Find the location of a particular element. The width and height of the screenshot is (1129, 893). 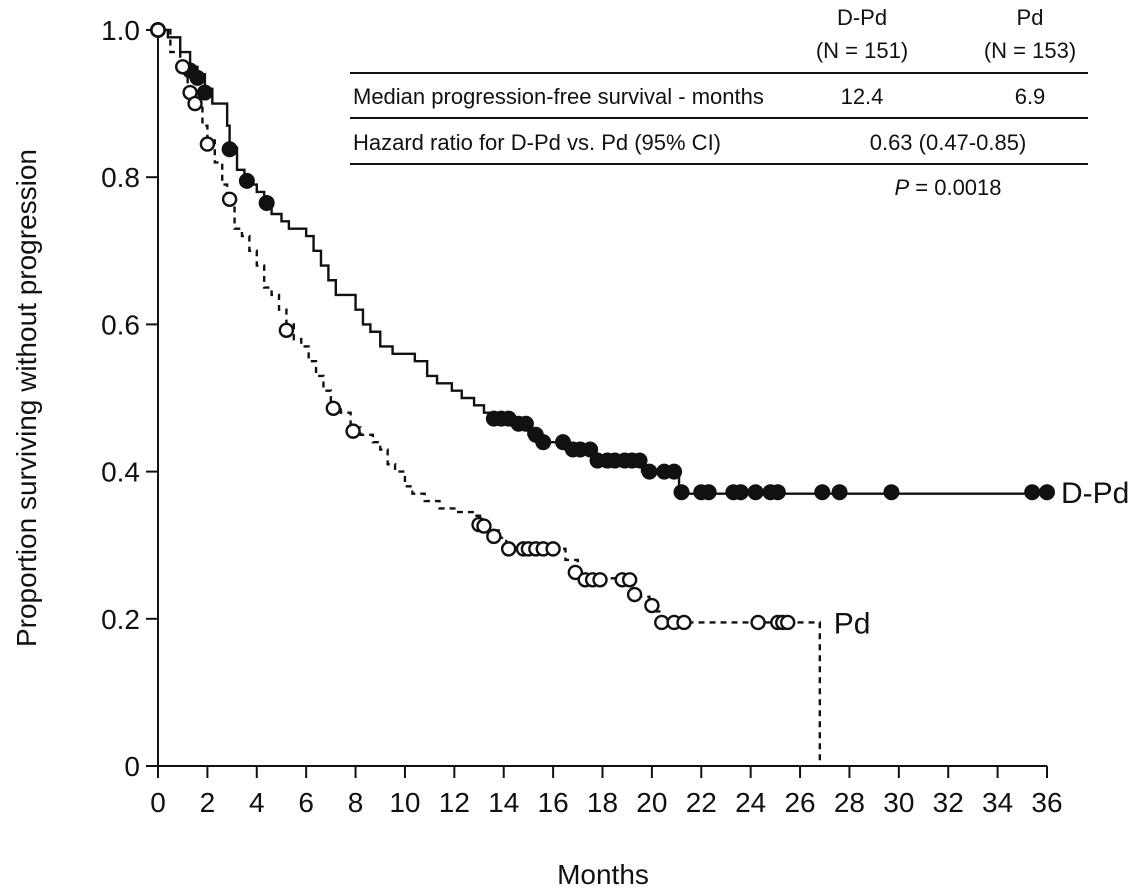

y-tick-label: 0 is located at coordinates (132, 766).